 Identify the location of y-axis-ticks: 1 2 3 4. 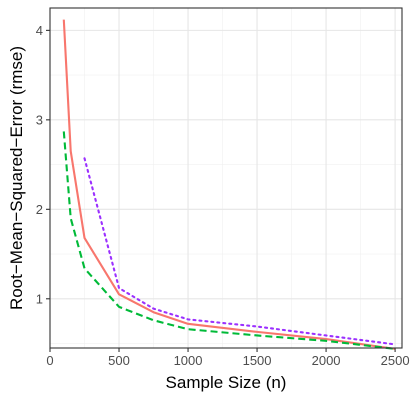
(43, 164).